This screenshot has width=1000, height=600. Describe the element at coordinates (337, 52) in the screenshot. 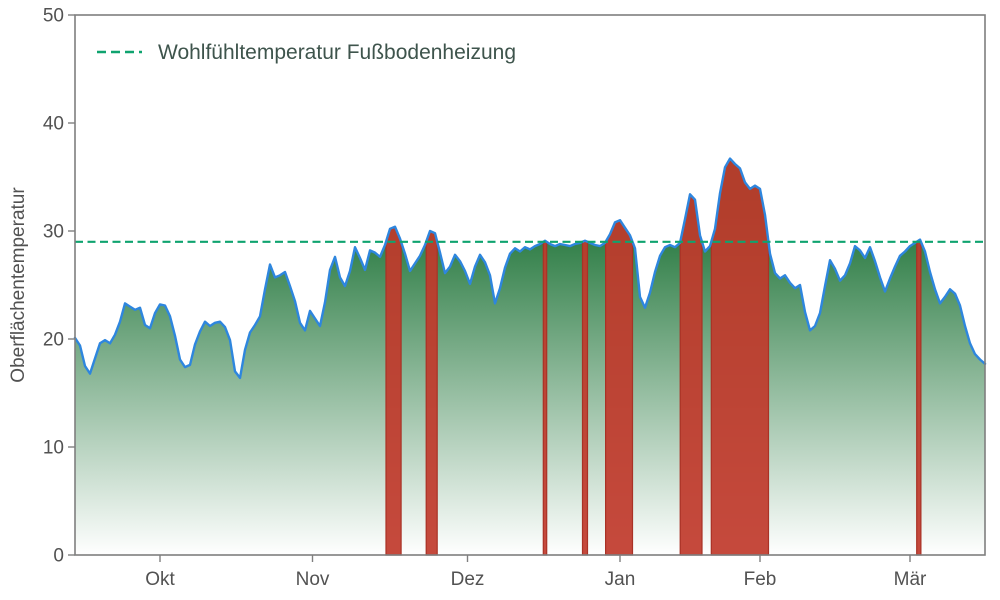

I see `legend-label: Wohlfühltemperatur Fußbodenheizung` at that location.